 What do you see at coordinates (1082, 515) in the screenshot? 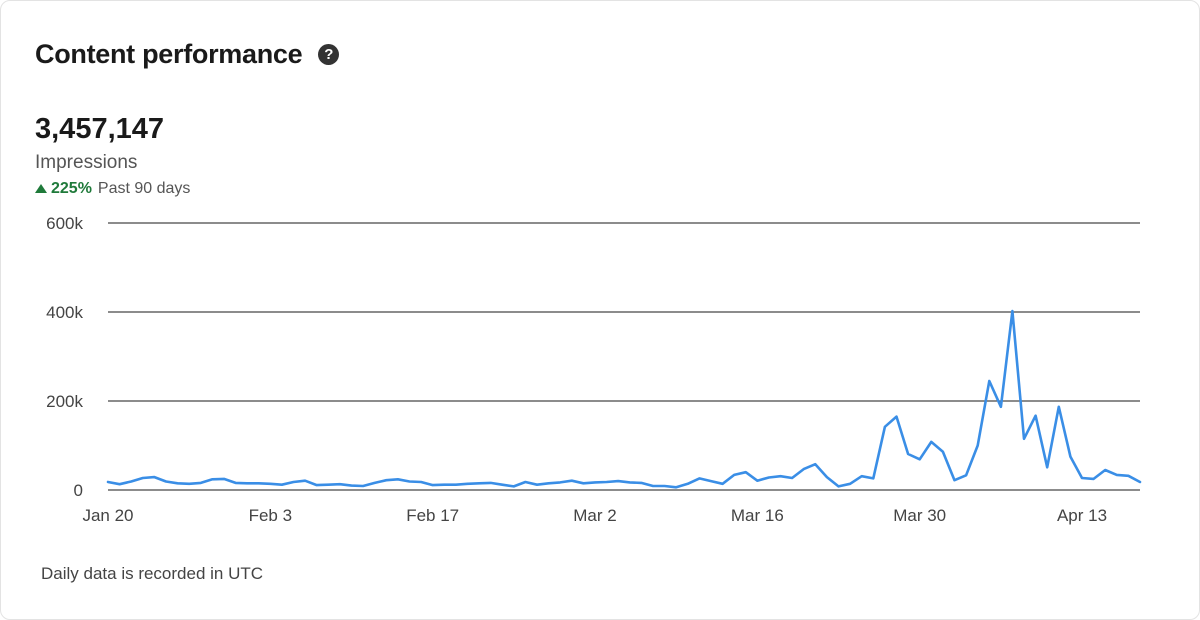
I see `x-tick-label: Apr 13` at bounding box center [1082, 515].